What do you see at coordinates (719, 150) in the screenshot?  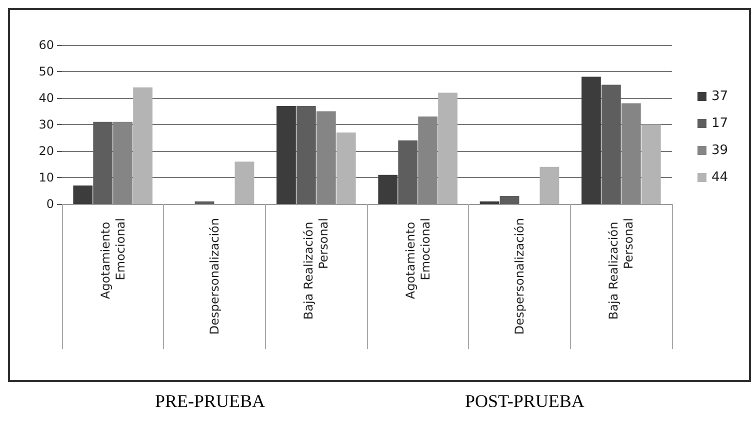 I see `legend-label: 39` at bounding box center [719, 150].